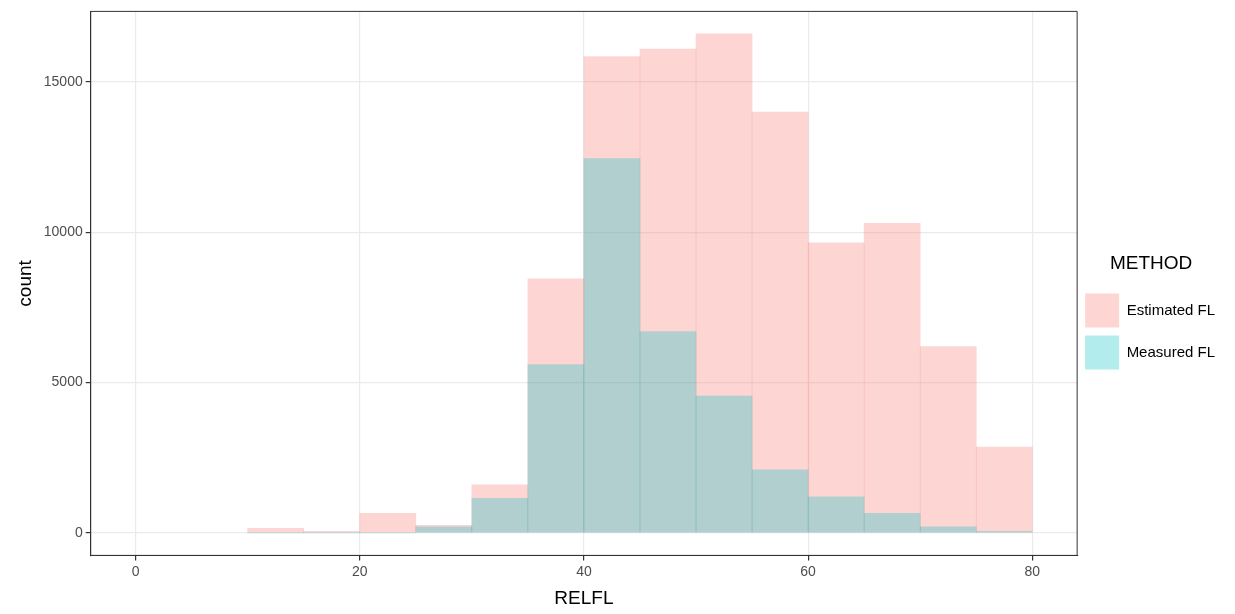 This screenshot has height=614, width=1235. Describe the element at coordinates (584, 570) in the screenshot. I see `x-tick-label: 40` at that location.